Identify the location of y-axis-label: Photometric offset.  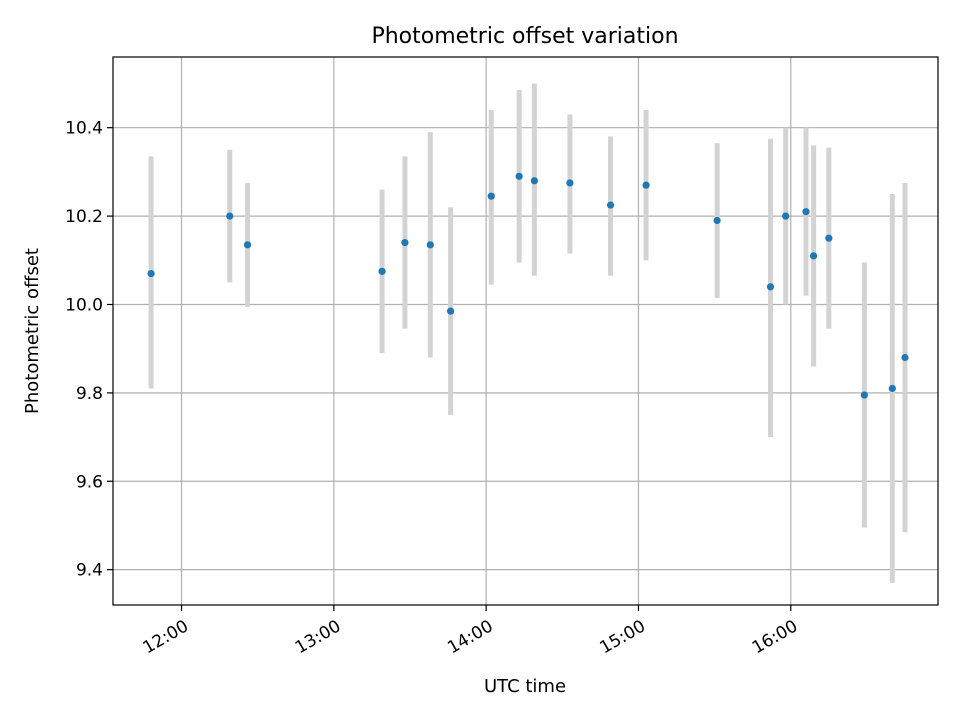
(32, 331).